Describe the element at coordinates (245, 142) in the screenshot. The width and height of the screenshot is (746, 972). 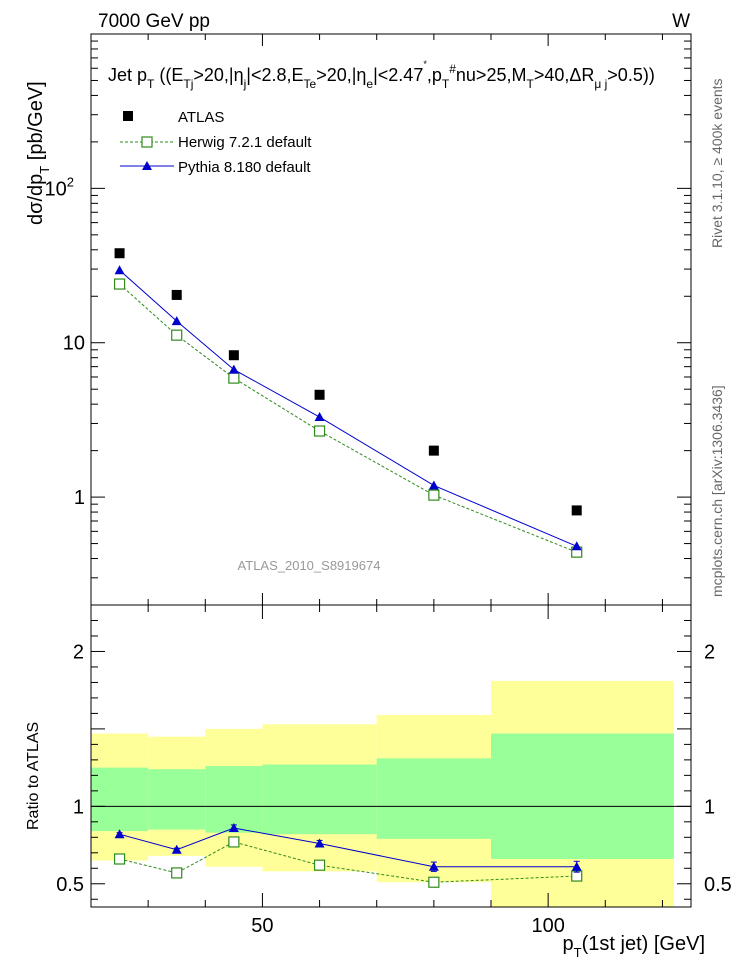
I see `legend-herwig-label: Herwig 7.2.1 default` at that location.